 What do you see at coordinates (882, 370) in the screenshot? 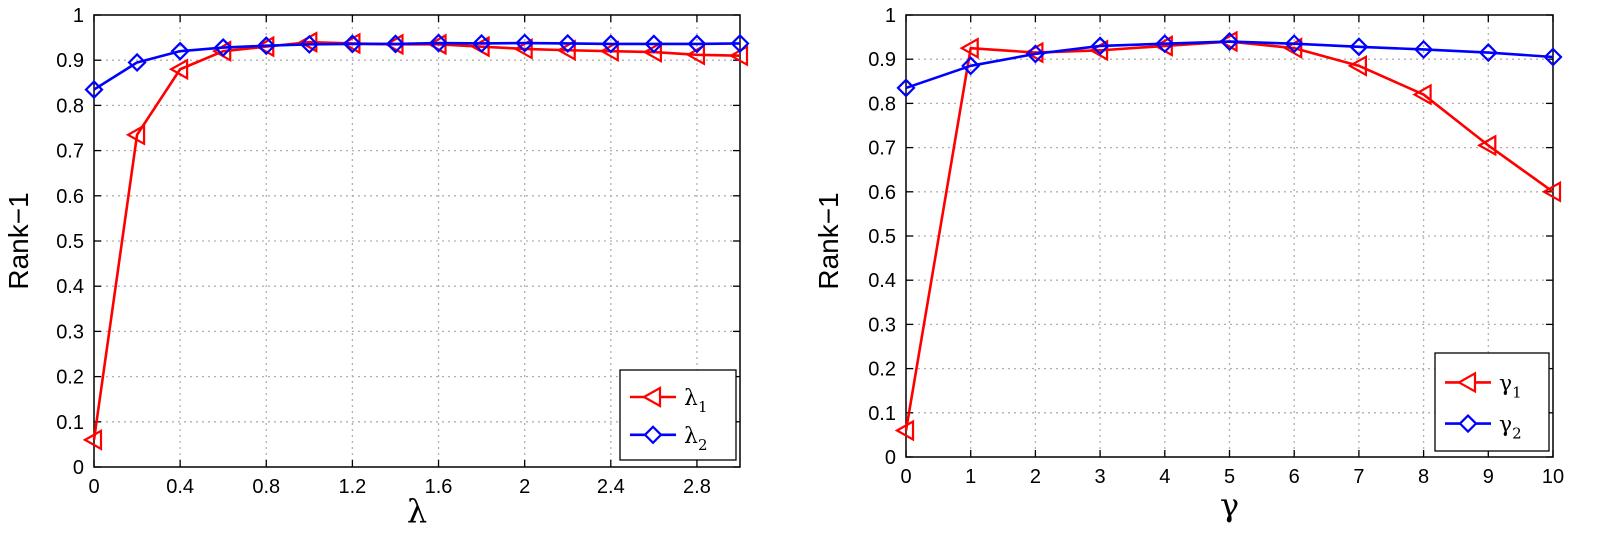
I see `y-tick-label: 0.2` at bounding box center [882, 370].